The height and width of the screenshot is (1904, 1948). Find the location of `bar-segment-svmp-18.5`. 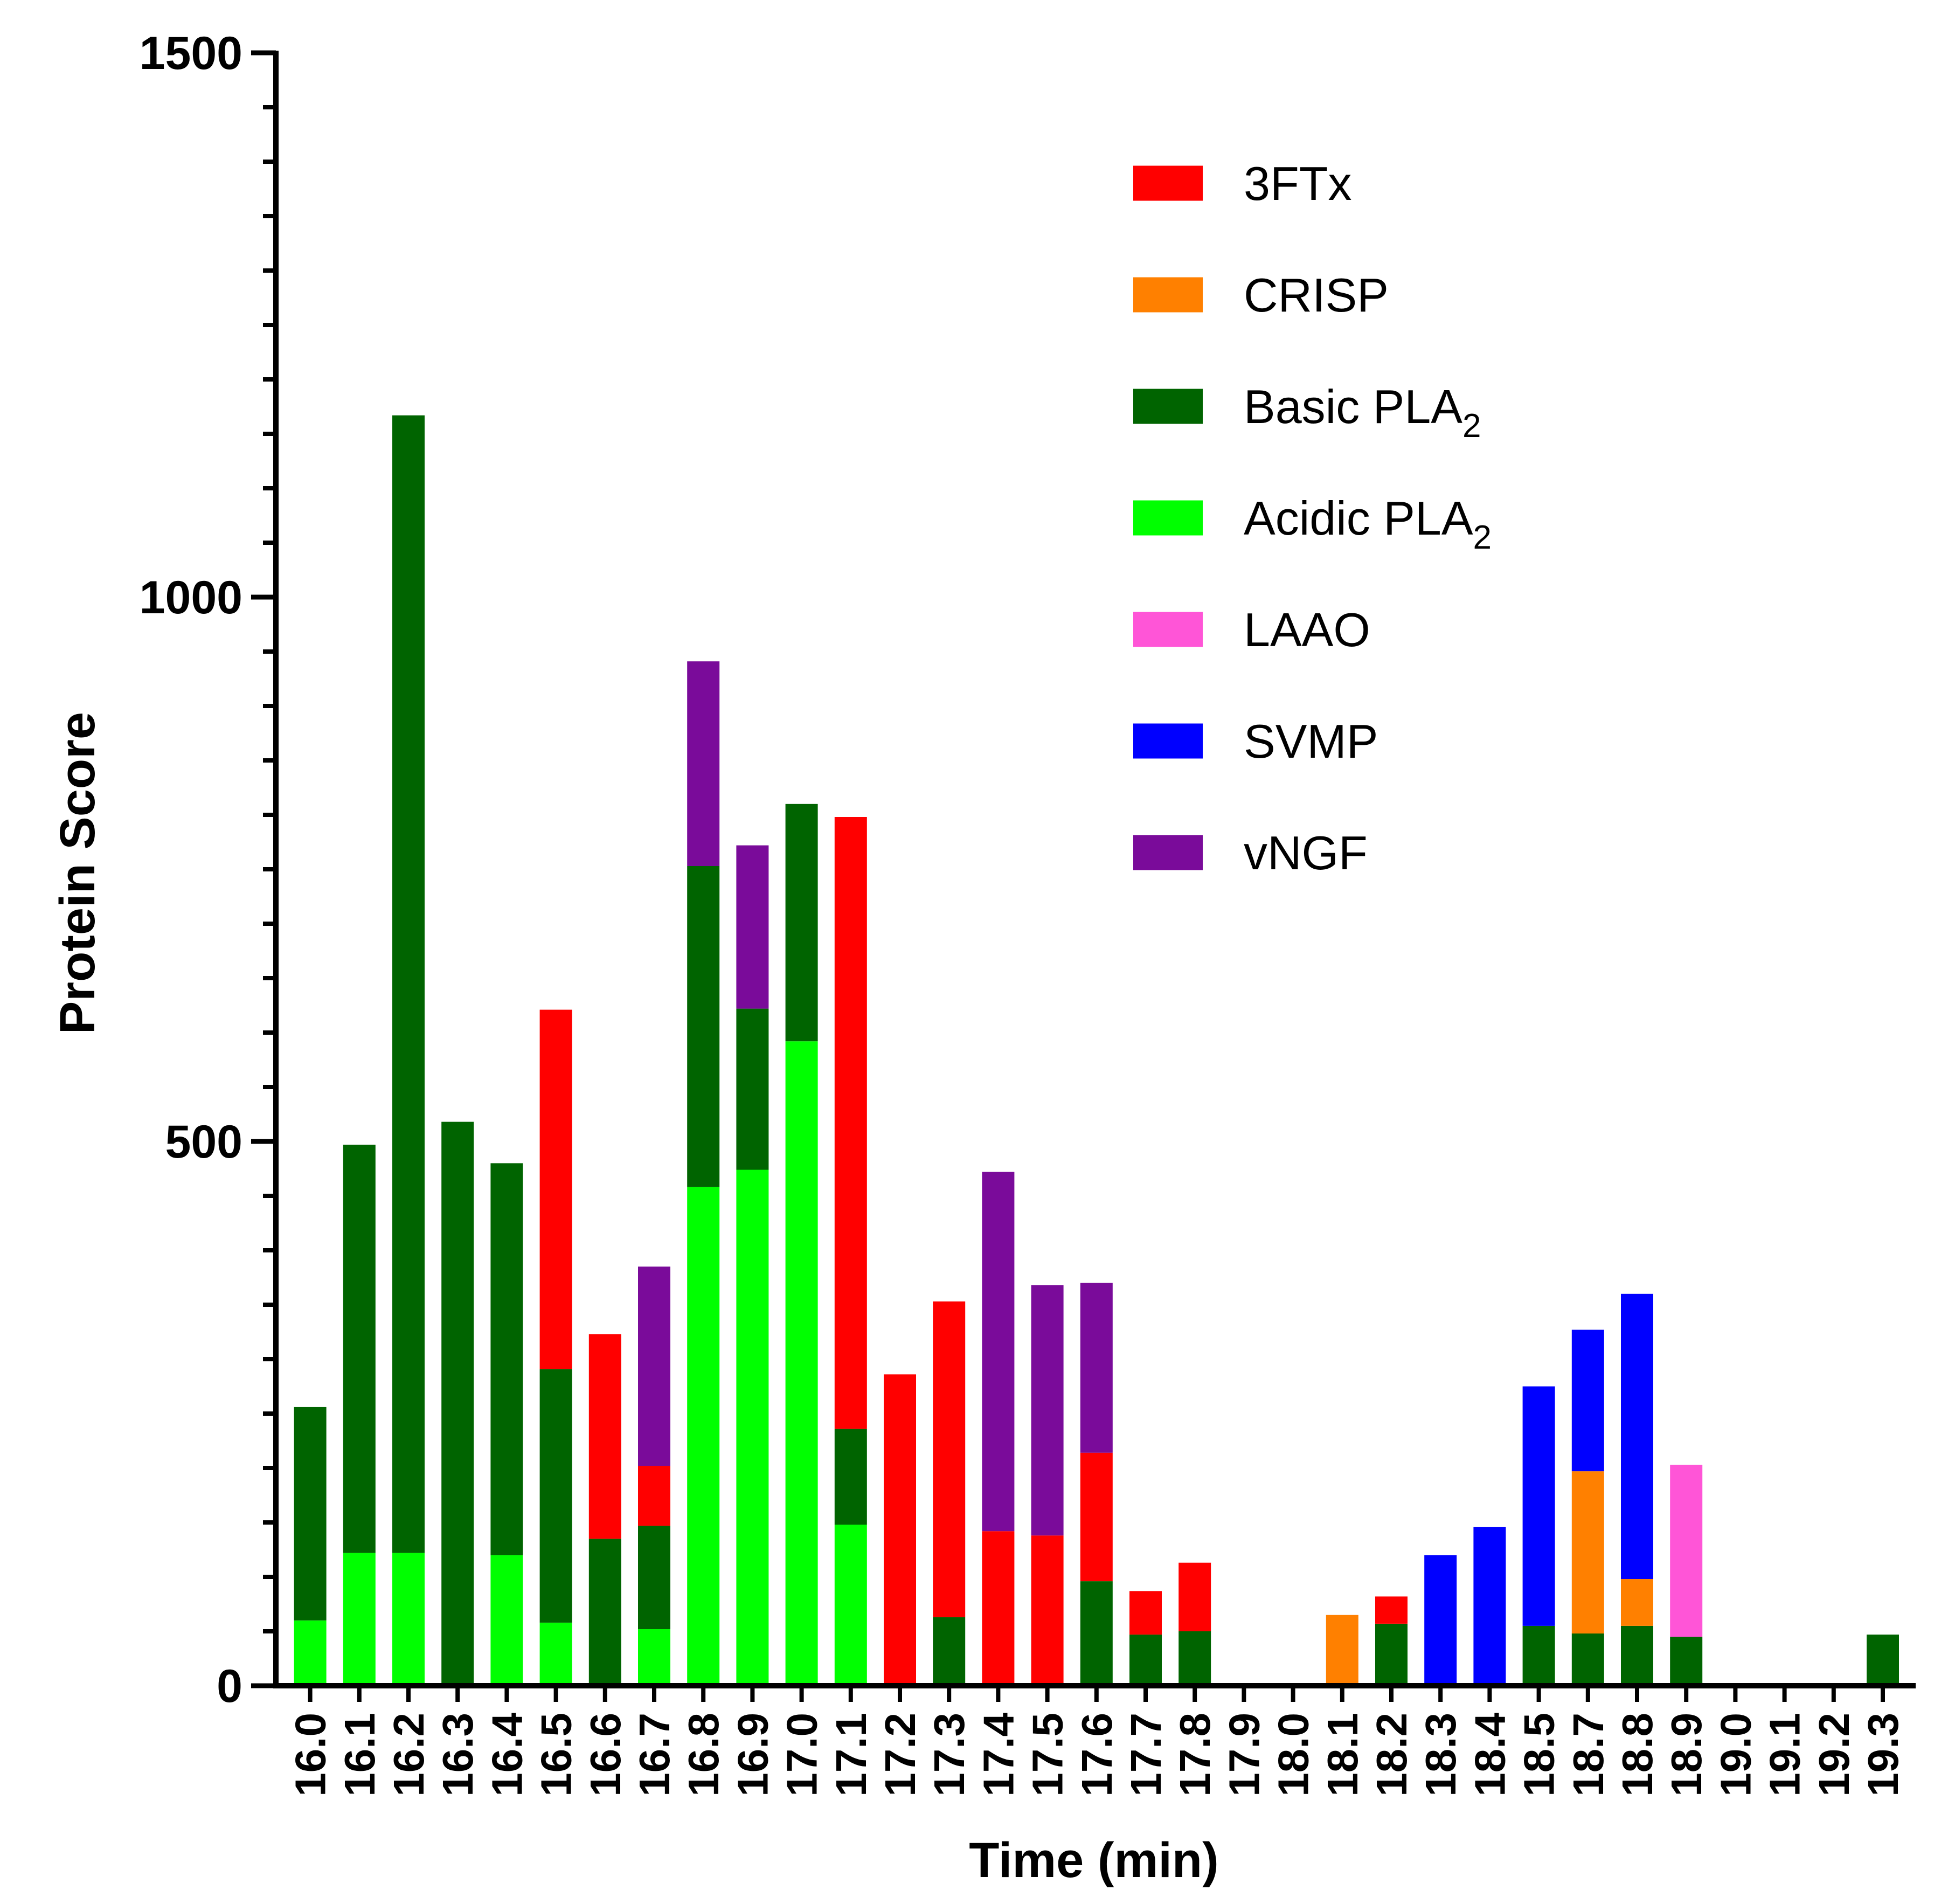

bar-segment-svmp-18.5 is located at coordinates (1538, 1506).